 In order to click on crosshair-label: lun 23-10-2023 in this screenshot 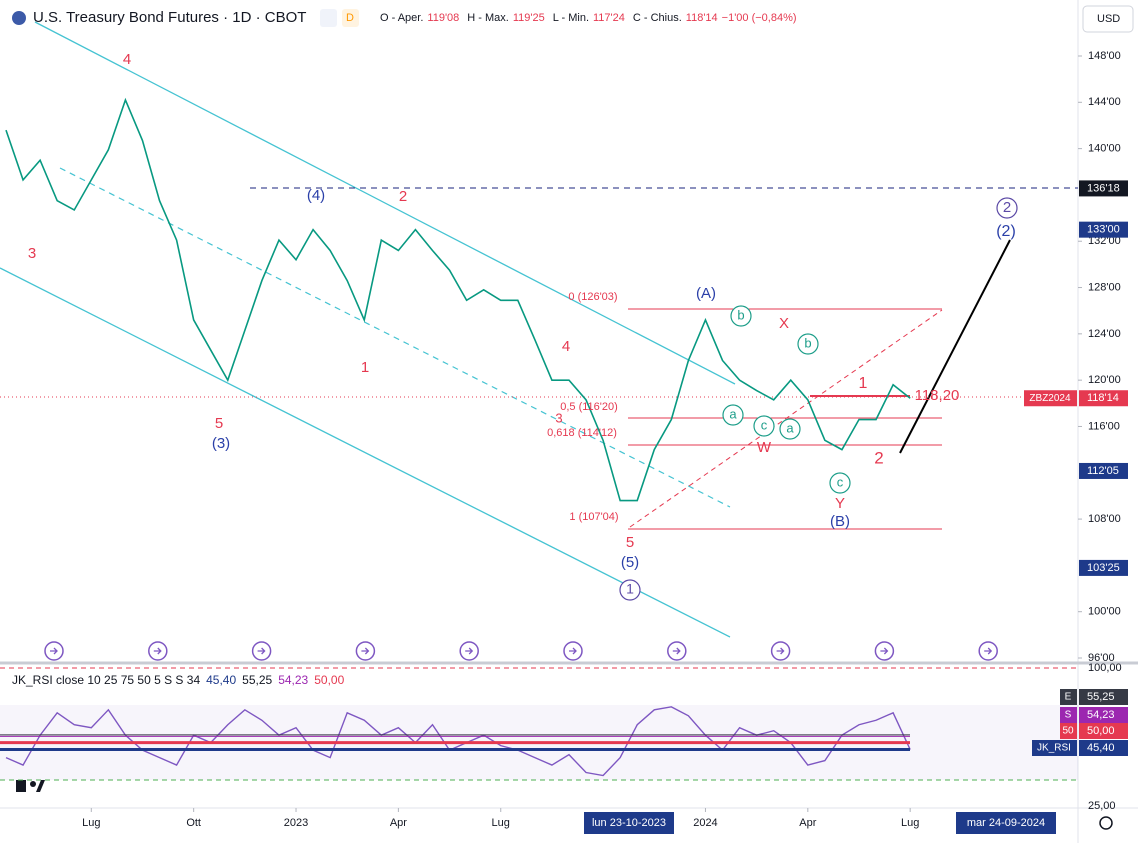, I will do `click(629, 823)`.